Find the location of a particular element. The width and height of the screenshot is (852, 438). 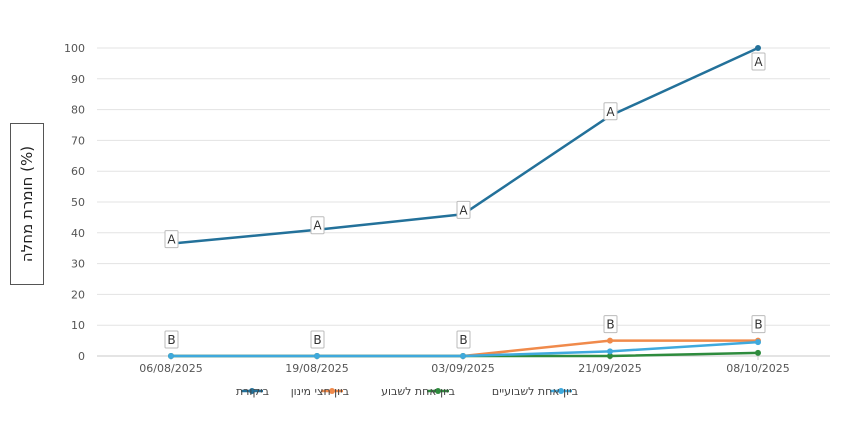

y-axis-label-box: חומרת מחלה (%) is located at coordinates (27, 204).